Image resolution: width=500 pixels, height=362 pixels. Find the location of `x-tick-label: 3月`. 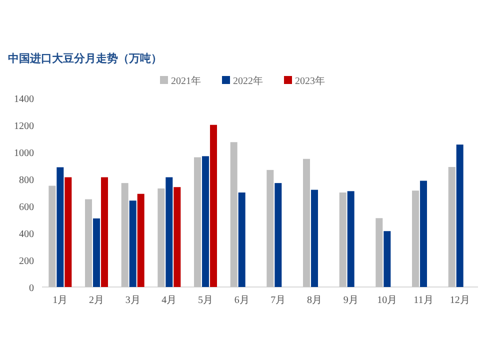

x-tick-label: 3月 is located at coordinates (132, 300).